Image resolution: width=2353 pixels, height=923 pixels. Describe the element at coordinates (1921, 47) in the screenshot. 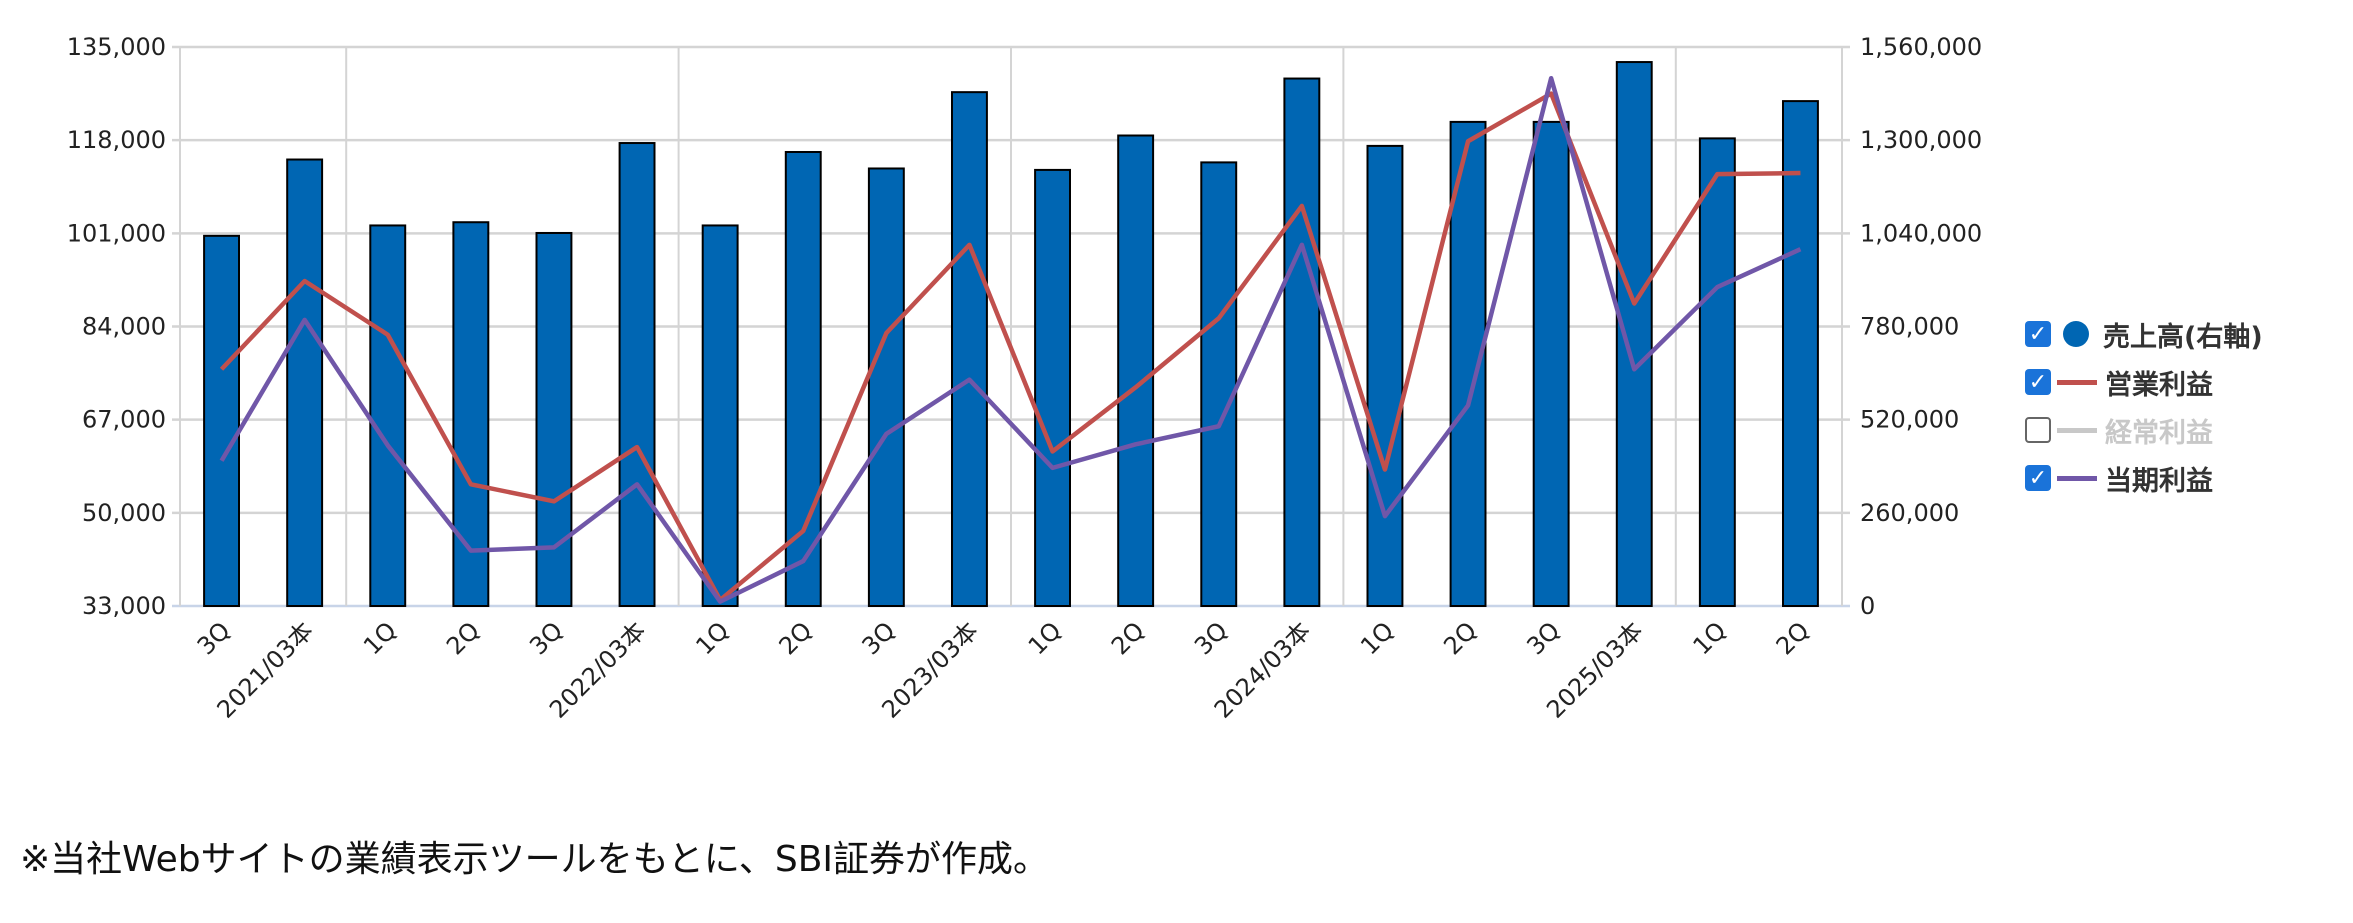

I see `right-axis-tick: 1,560,000` at that location.